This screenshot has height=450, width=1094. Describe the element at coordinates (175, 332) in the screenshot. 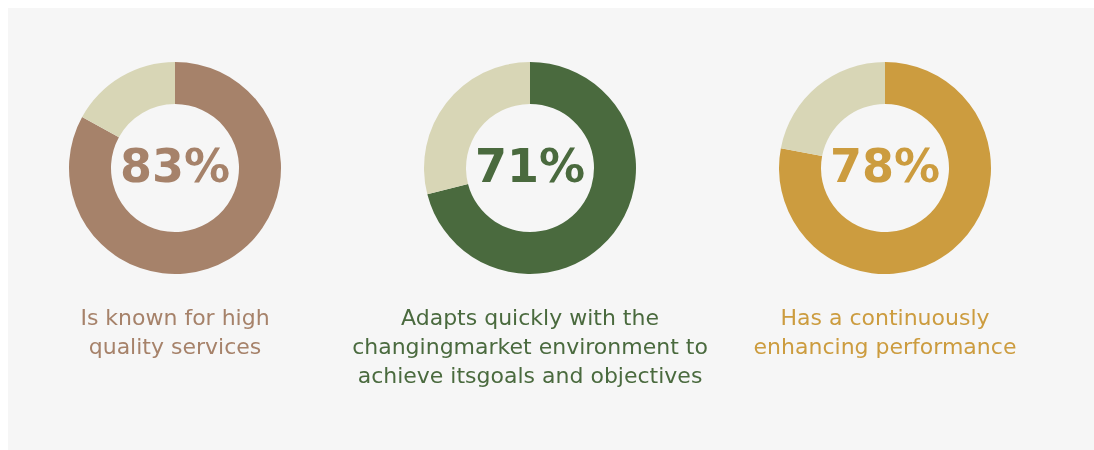

I see `text: Is known for high quality services` at that location.